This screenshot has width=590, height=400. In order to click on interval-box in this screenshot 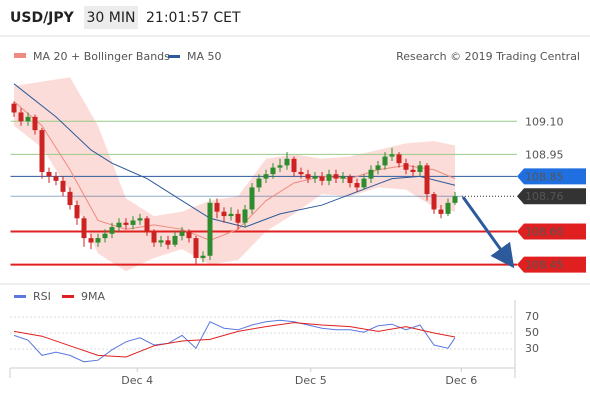, I will do `click(111, 17)`.